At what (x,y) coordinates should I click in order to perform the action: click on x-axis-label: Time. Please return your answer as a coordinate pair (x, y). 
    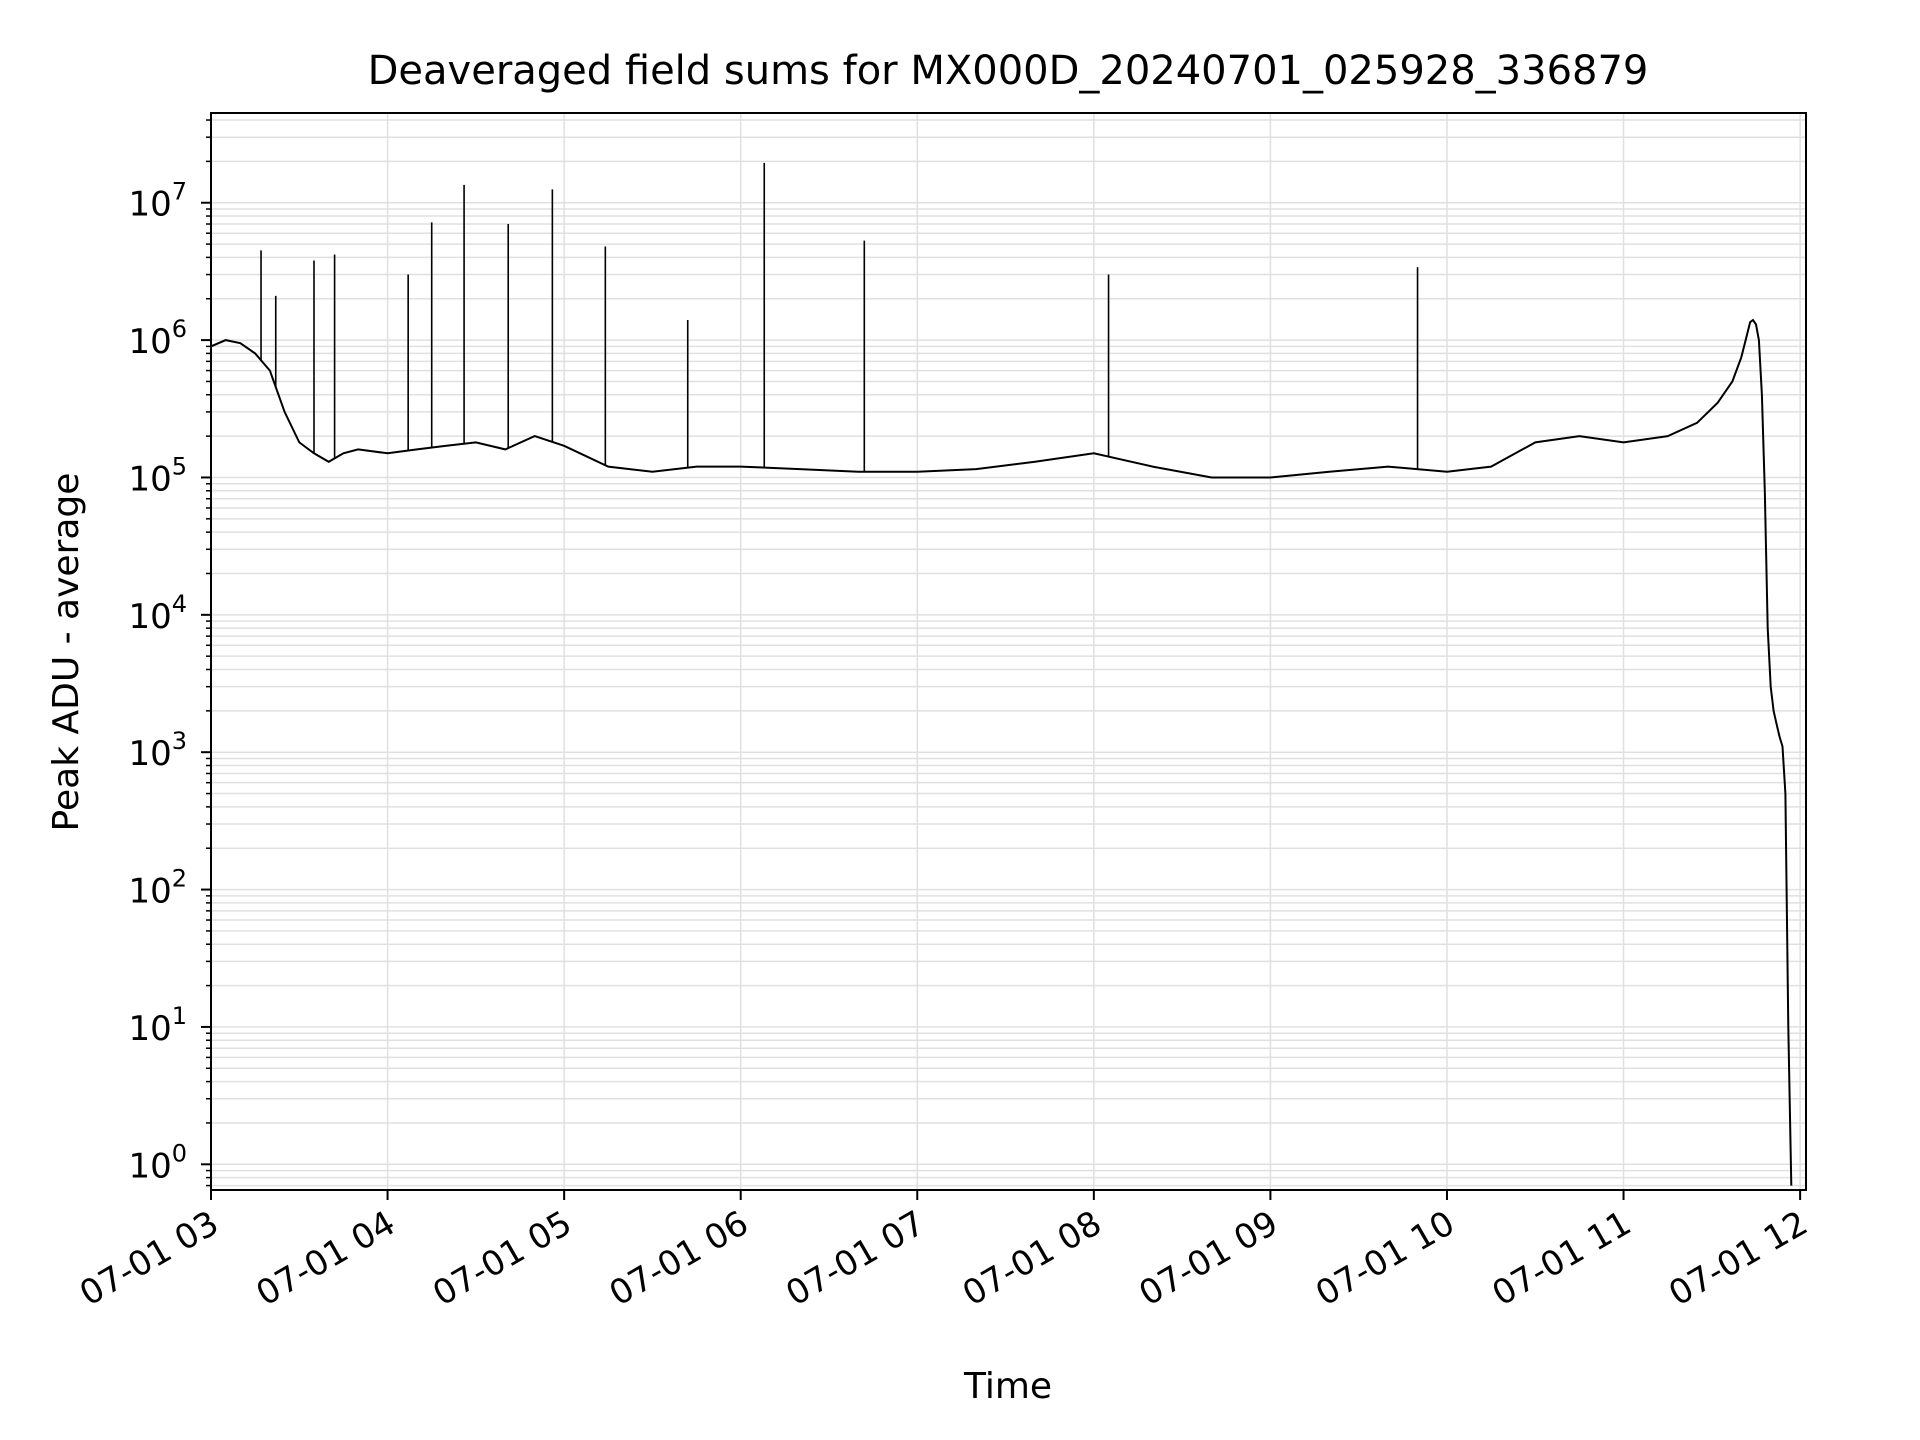
    Looking at the image, I should click on (1007, 1386).